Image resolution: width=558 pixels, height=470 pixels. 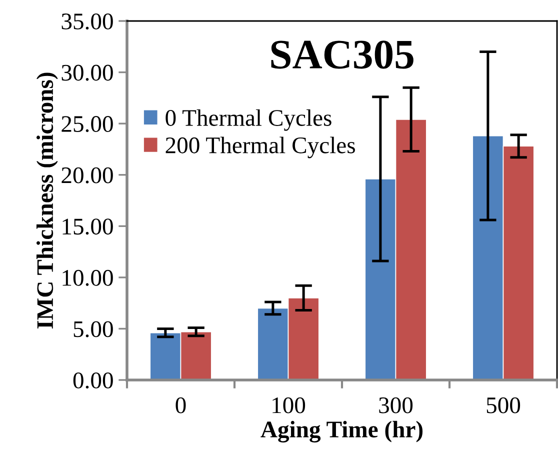 What do you see at coordinates (342, 54) in the screenshot?
I see `chart-title: SAC305` at bounding box center [342, 54].